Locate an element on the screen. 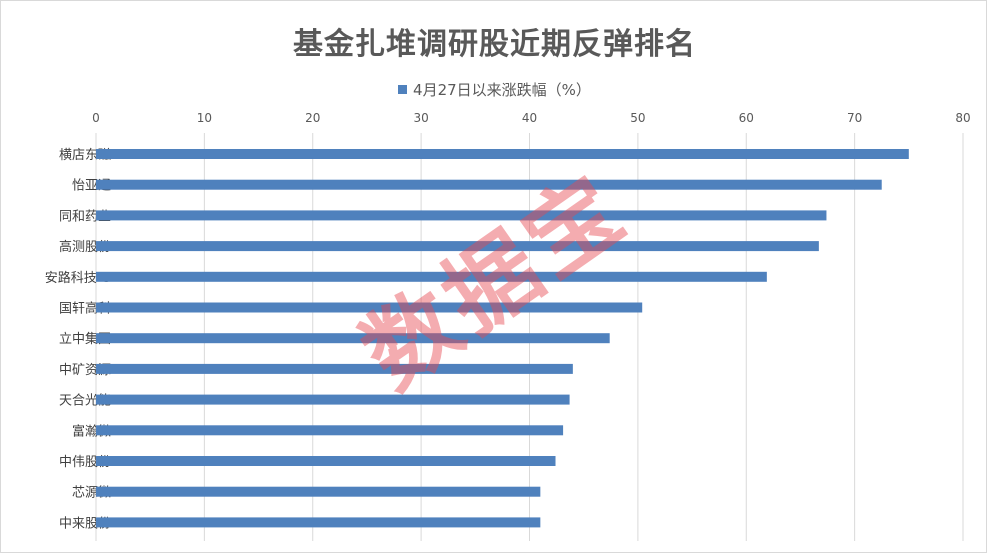  x-tick-label: 60 is located at coordinates (746, 118).